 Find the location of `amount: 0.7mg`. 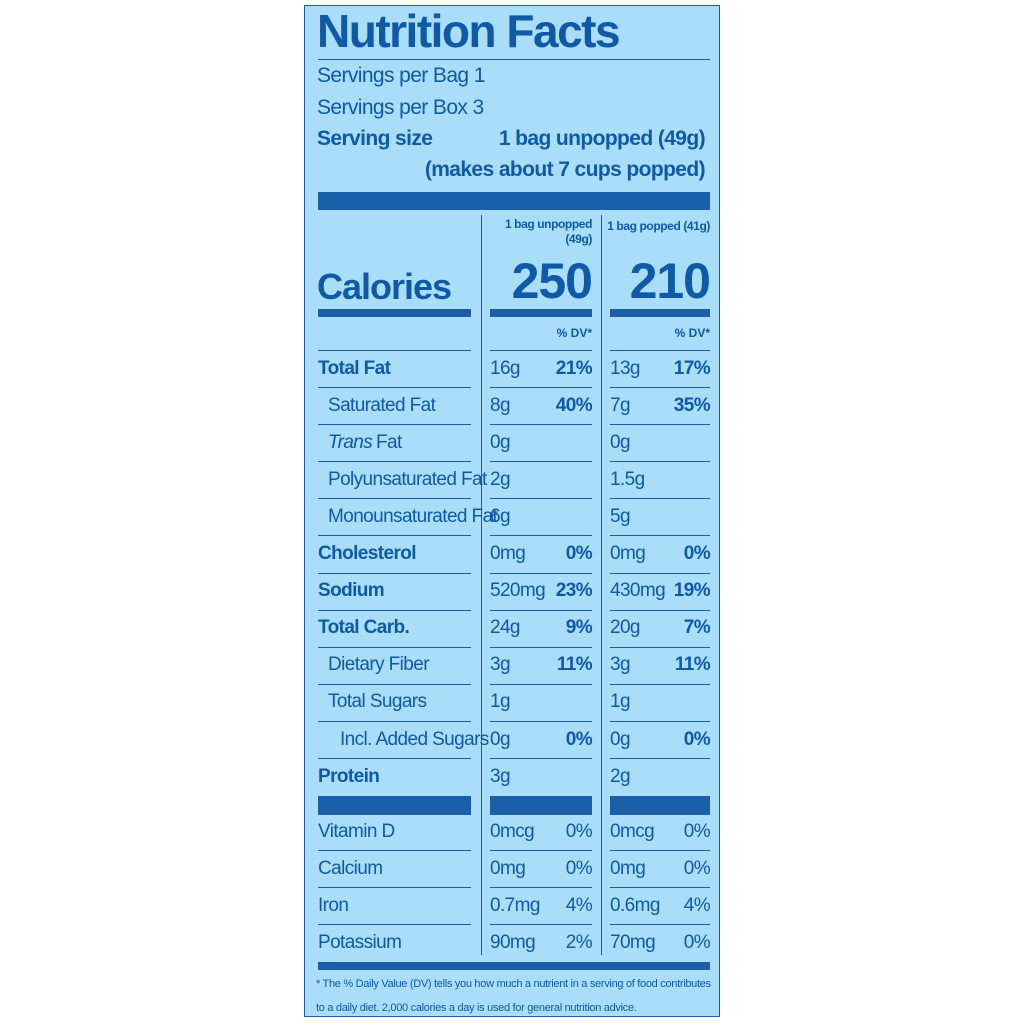

amount: 0.7mg is located at coordinates (515, 905).